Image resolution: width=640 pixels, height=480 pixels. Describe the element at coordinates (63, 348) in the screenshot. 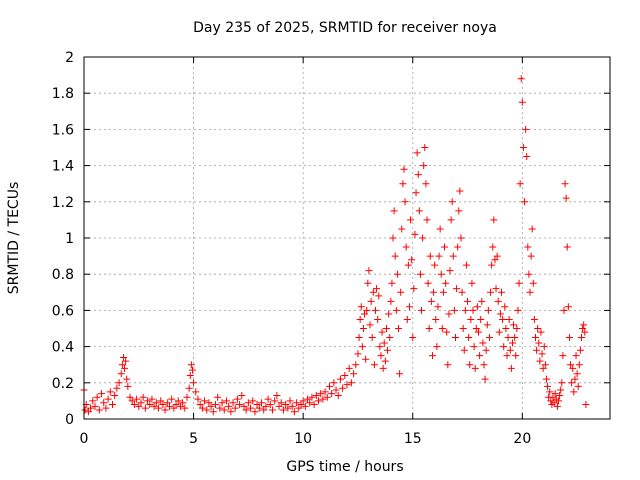

I see `y-tick-label: 0.4` at that location.